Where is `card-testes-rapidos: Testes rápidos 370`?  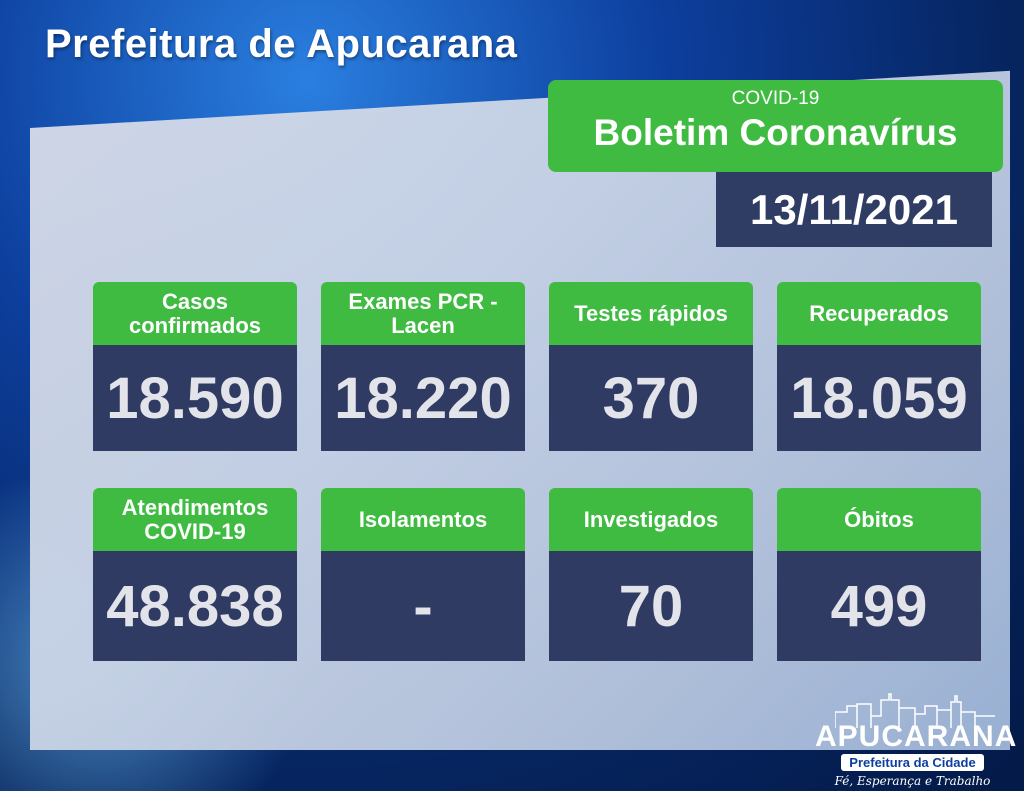 card-testes-rapidos: Testes rápidos 370 is located at coordinates (651, 366).